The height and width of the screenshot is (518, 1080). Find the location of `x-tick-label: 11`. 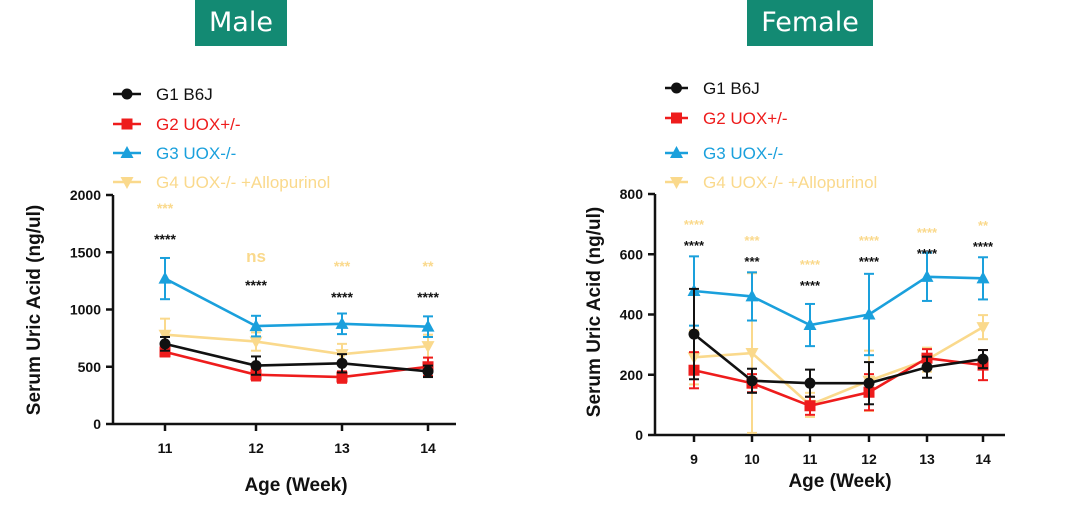

x-tick-label: 11 is located at coordinates (810, 459).